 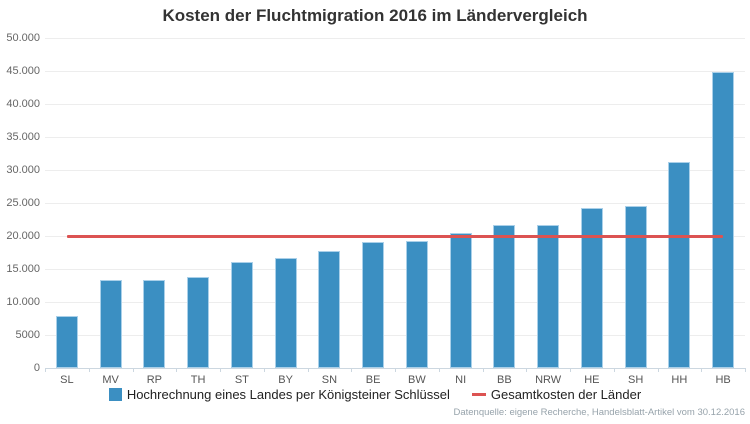 I want to click on x-tick-label-HE: HE, so click(x=592, y=380).